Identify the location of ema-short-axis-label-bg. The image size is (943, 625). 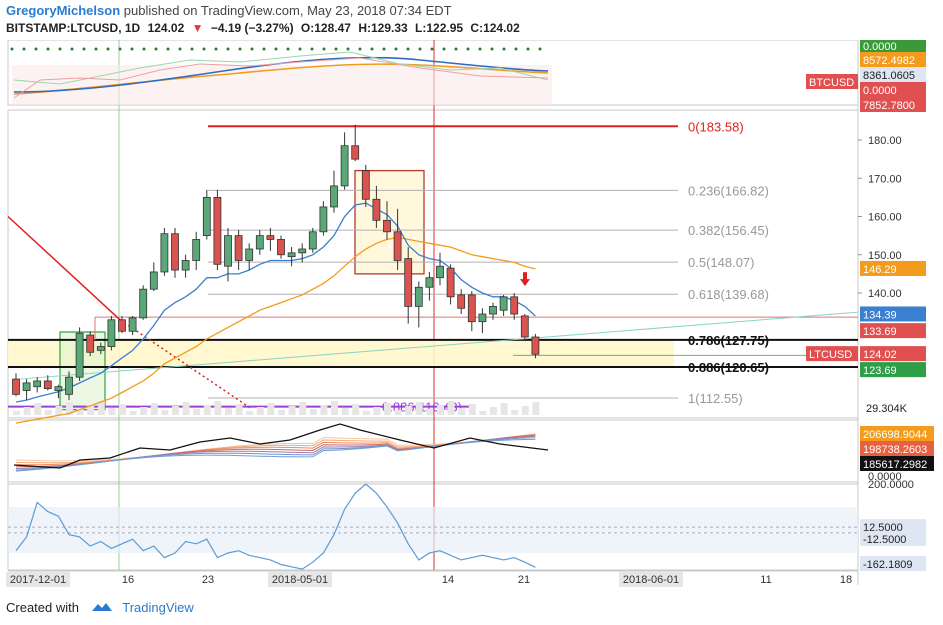
(893, 314).